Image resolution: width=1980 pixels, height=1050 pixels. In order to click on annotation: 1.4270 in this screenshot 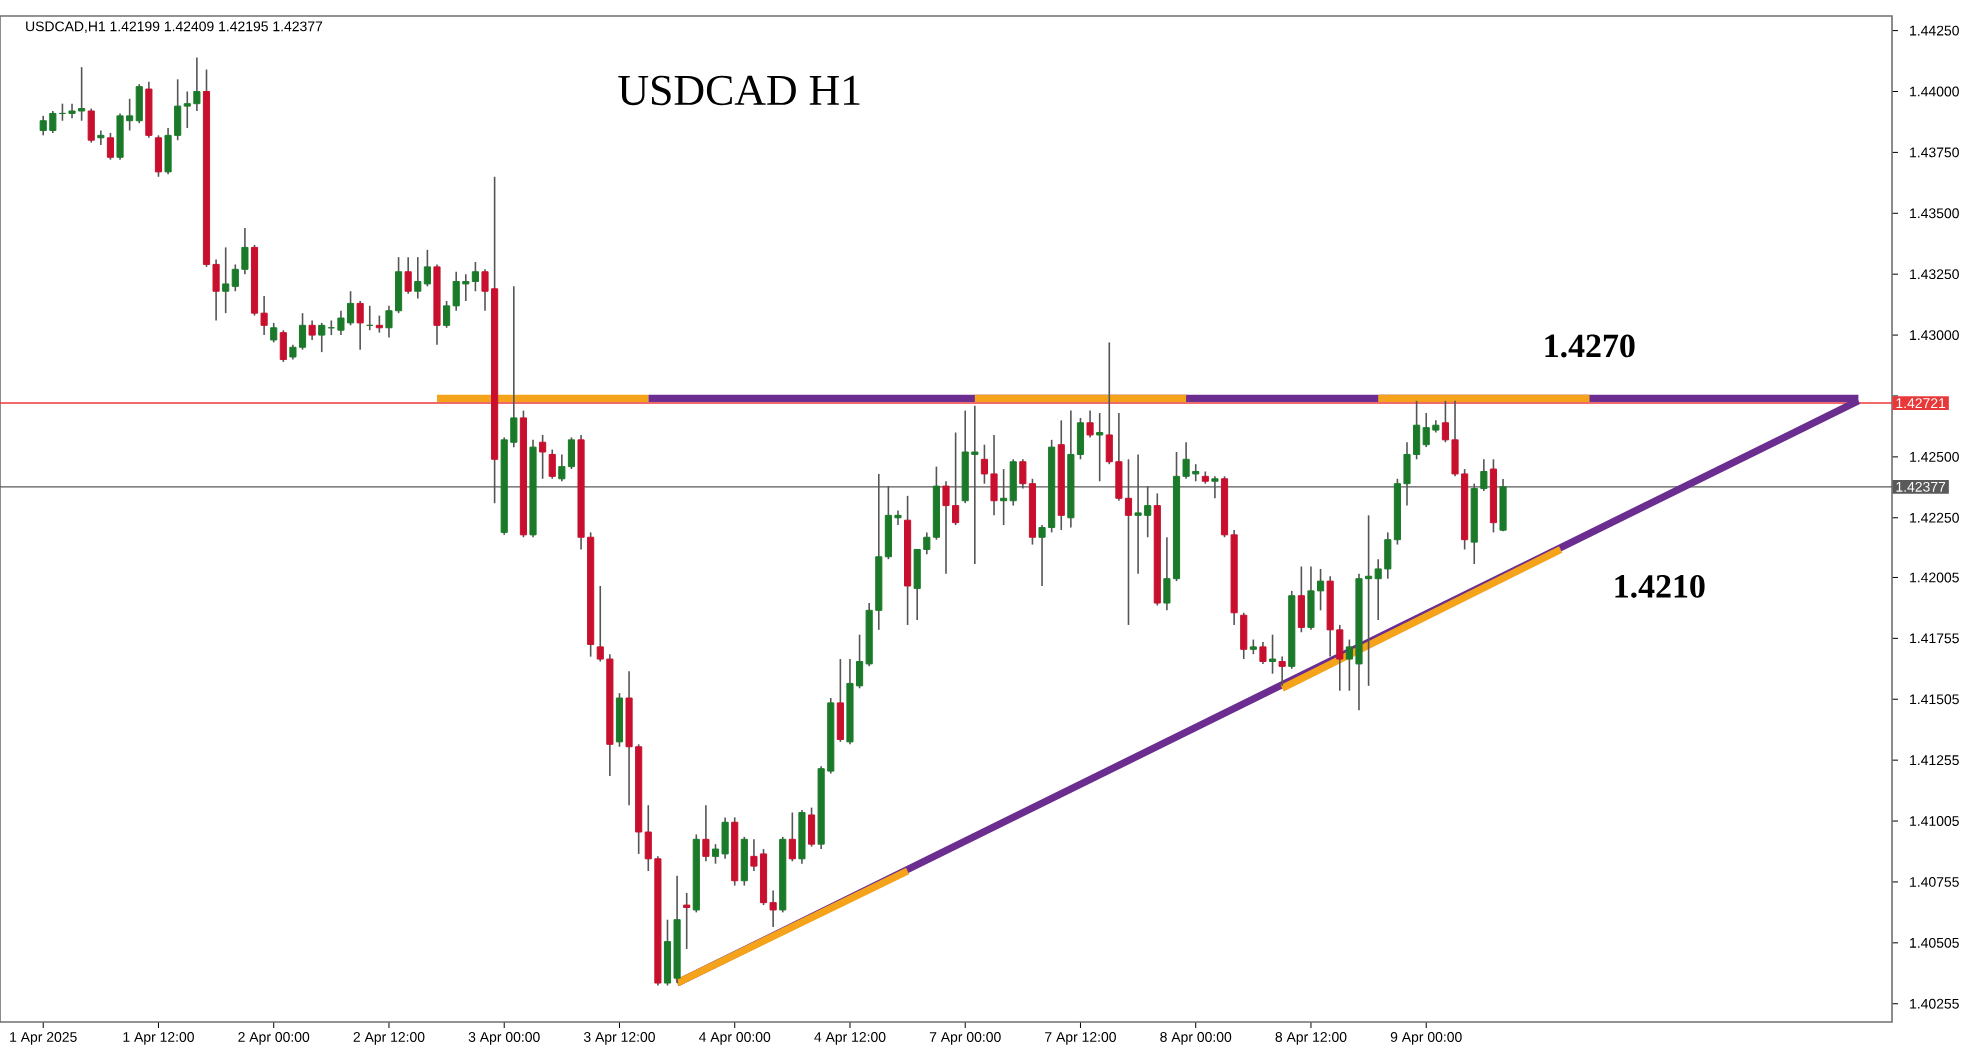, I will do `click(1590, 346)`.